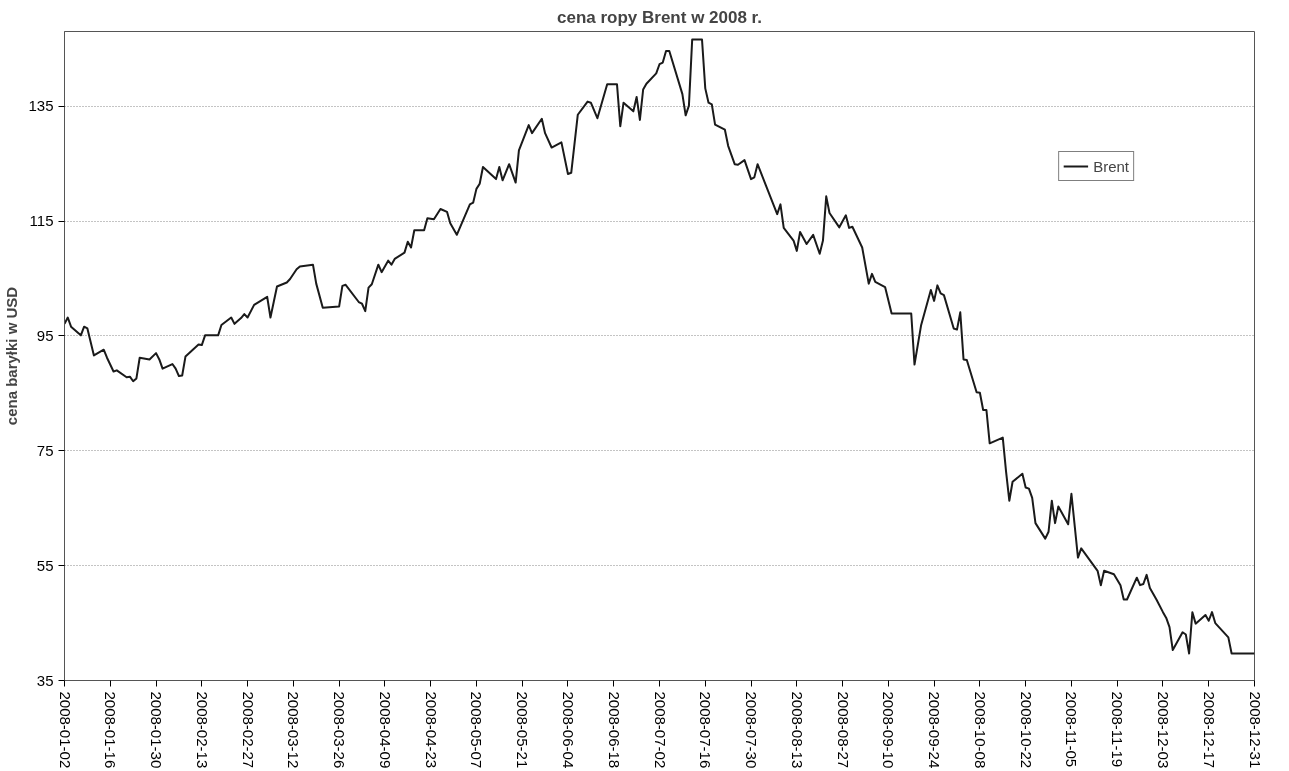 The height and width of the screenshot is (771, 1289). I want to click on x-tick-label: 2008-03-26, so click(340, 730).